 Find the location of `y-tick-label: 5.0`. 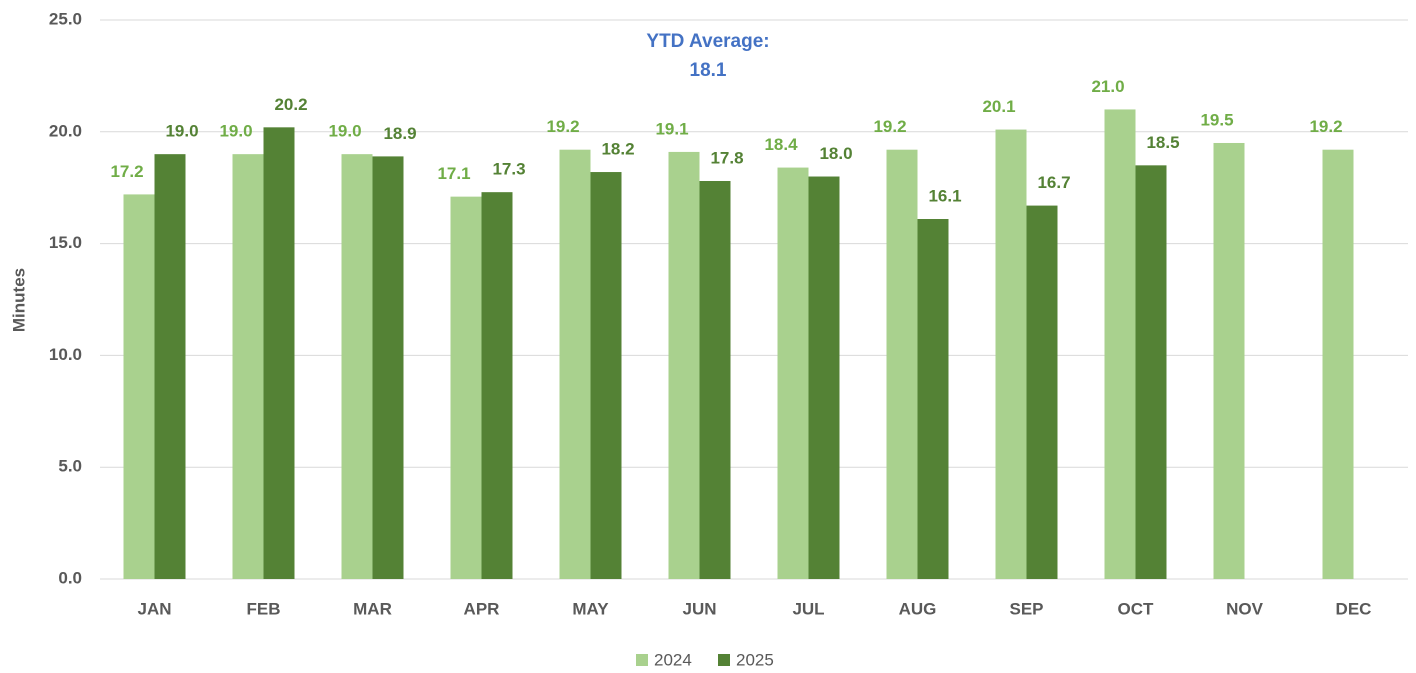

y-tick-label: 5.0 is located at coordinates (70, 466).